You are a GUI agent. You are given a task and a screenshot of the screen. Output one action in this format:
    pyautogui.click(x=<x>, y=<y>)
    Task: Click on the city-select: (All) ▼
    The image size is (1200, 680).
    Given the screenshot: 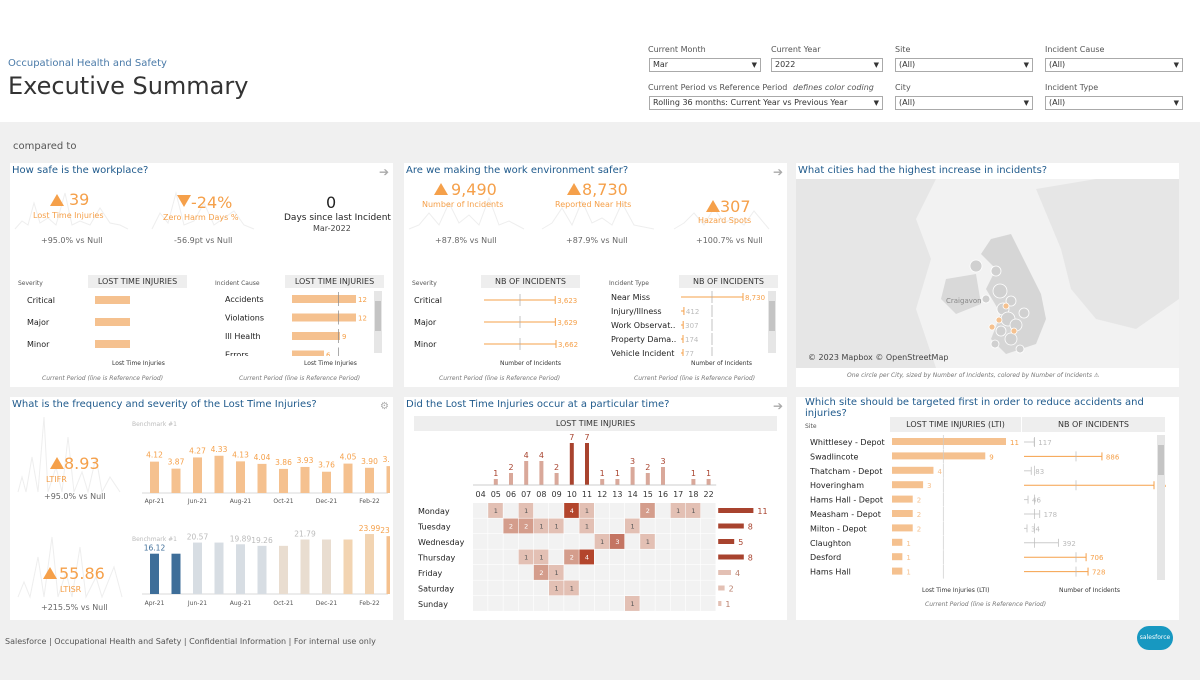 What is the action you would take?
    pyautogui.click(x=964, y=103)
    